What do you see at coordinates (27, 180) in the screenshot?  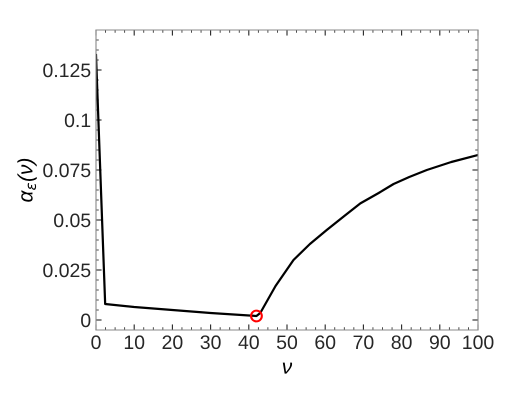 I see `y-axis-title: α$_{ε}$(ν)` at bounding box center [27, 180].